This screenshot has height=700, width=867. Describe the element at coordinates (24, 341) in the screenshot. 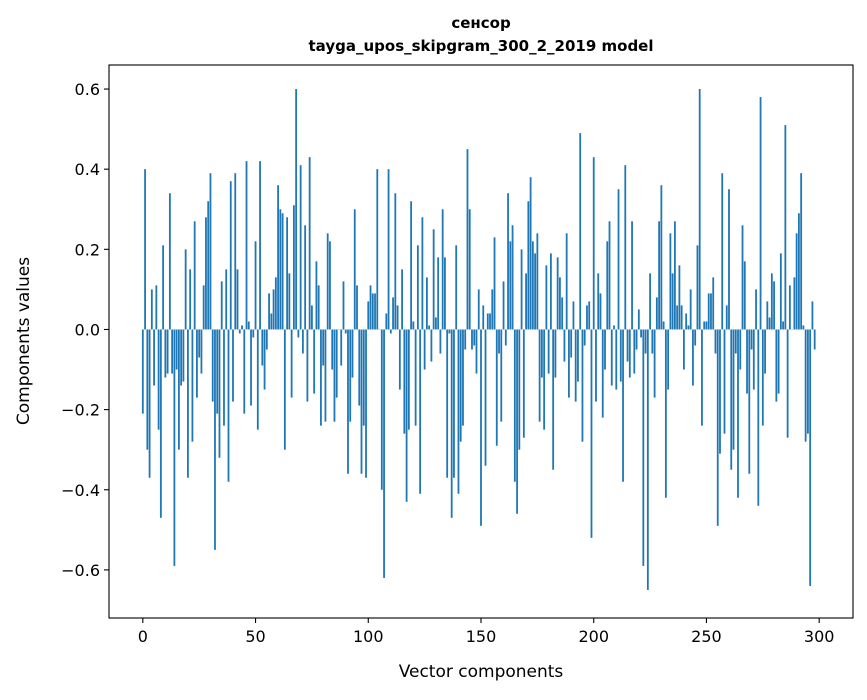

I see `y-axis-label: Components values` at that location.